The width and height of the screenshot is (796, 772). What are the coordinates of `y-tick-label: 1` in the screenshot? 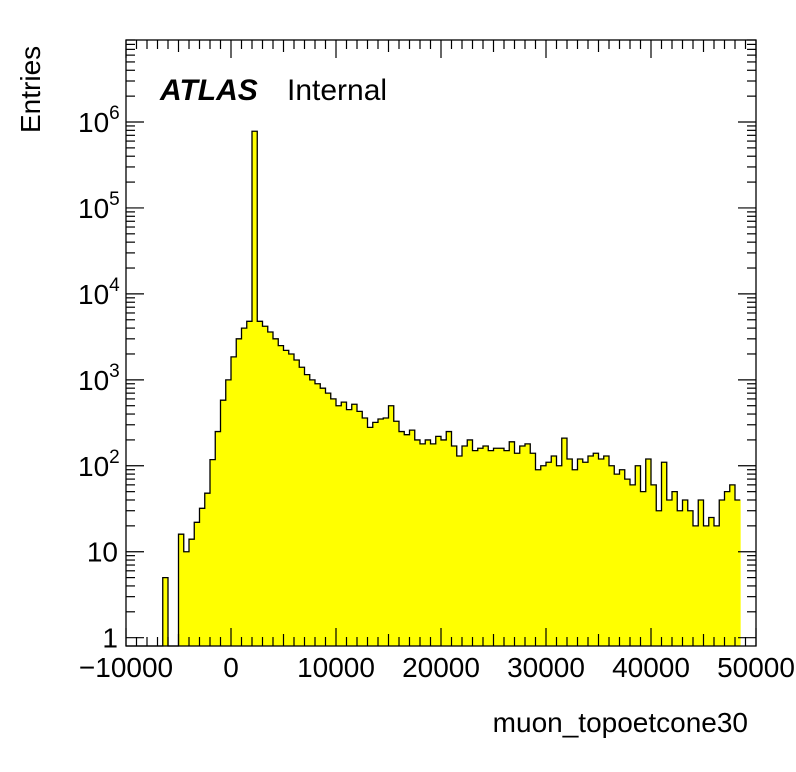 It's located at (110, 638).